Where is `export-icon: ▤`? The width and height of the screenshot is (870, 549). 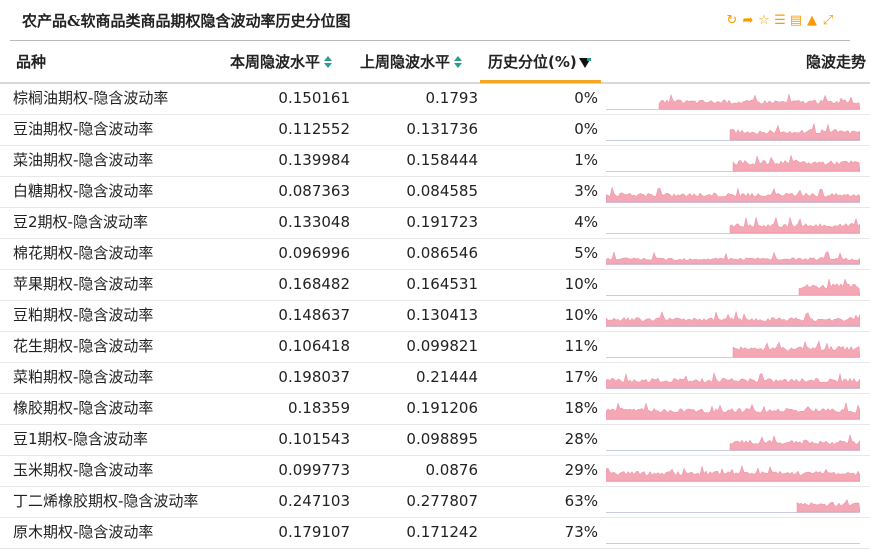
export-icon: ▤ is located at coordinates (796, 20).